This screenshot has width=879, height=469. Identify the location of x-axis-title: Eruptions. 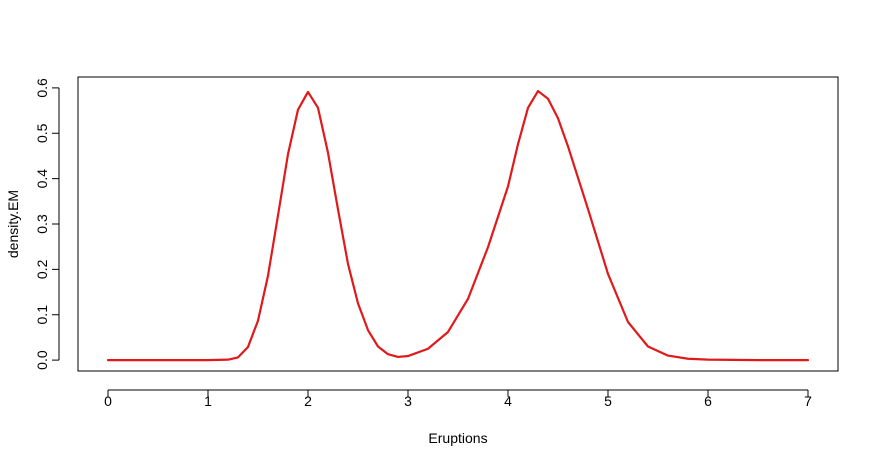
(457, 438).